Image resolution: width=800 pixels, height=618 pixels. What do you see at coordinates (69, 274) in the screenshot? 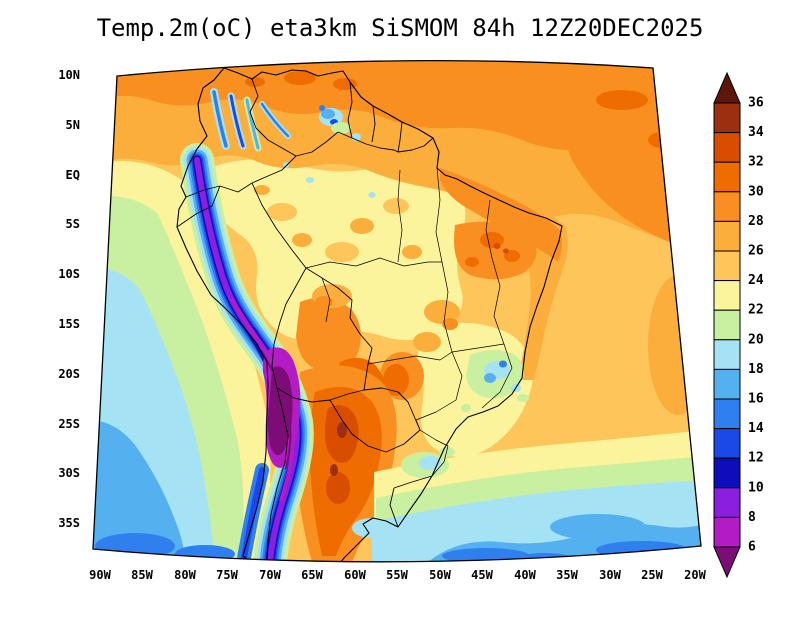
I see `lat-tick-label: 10S` at bounding box center [69, 274].